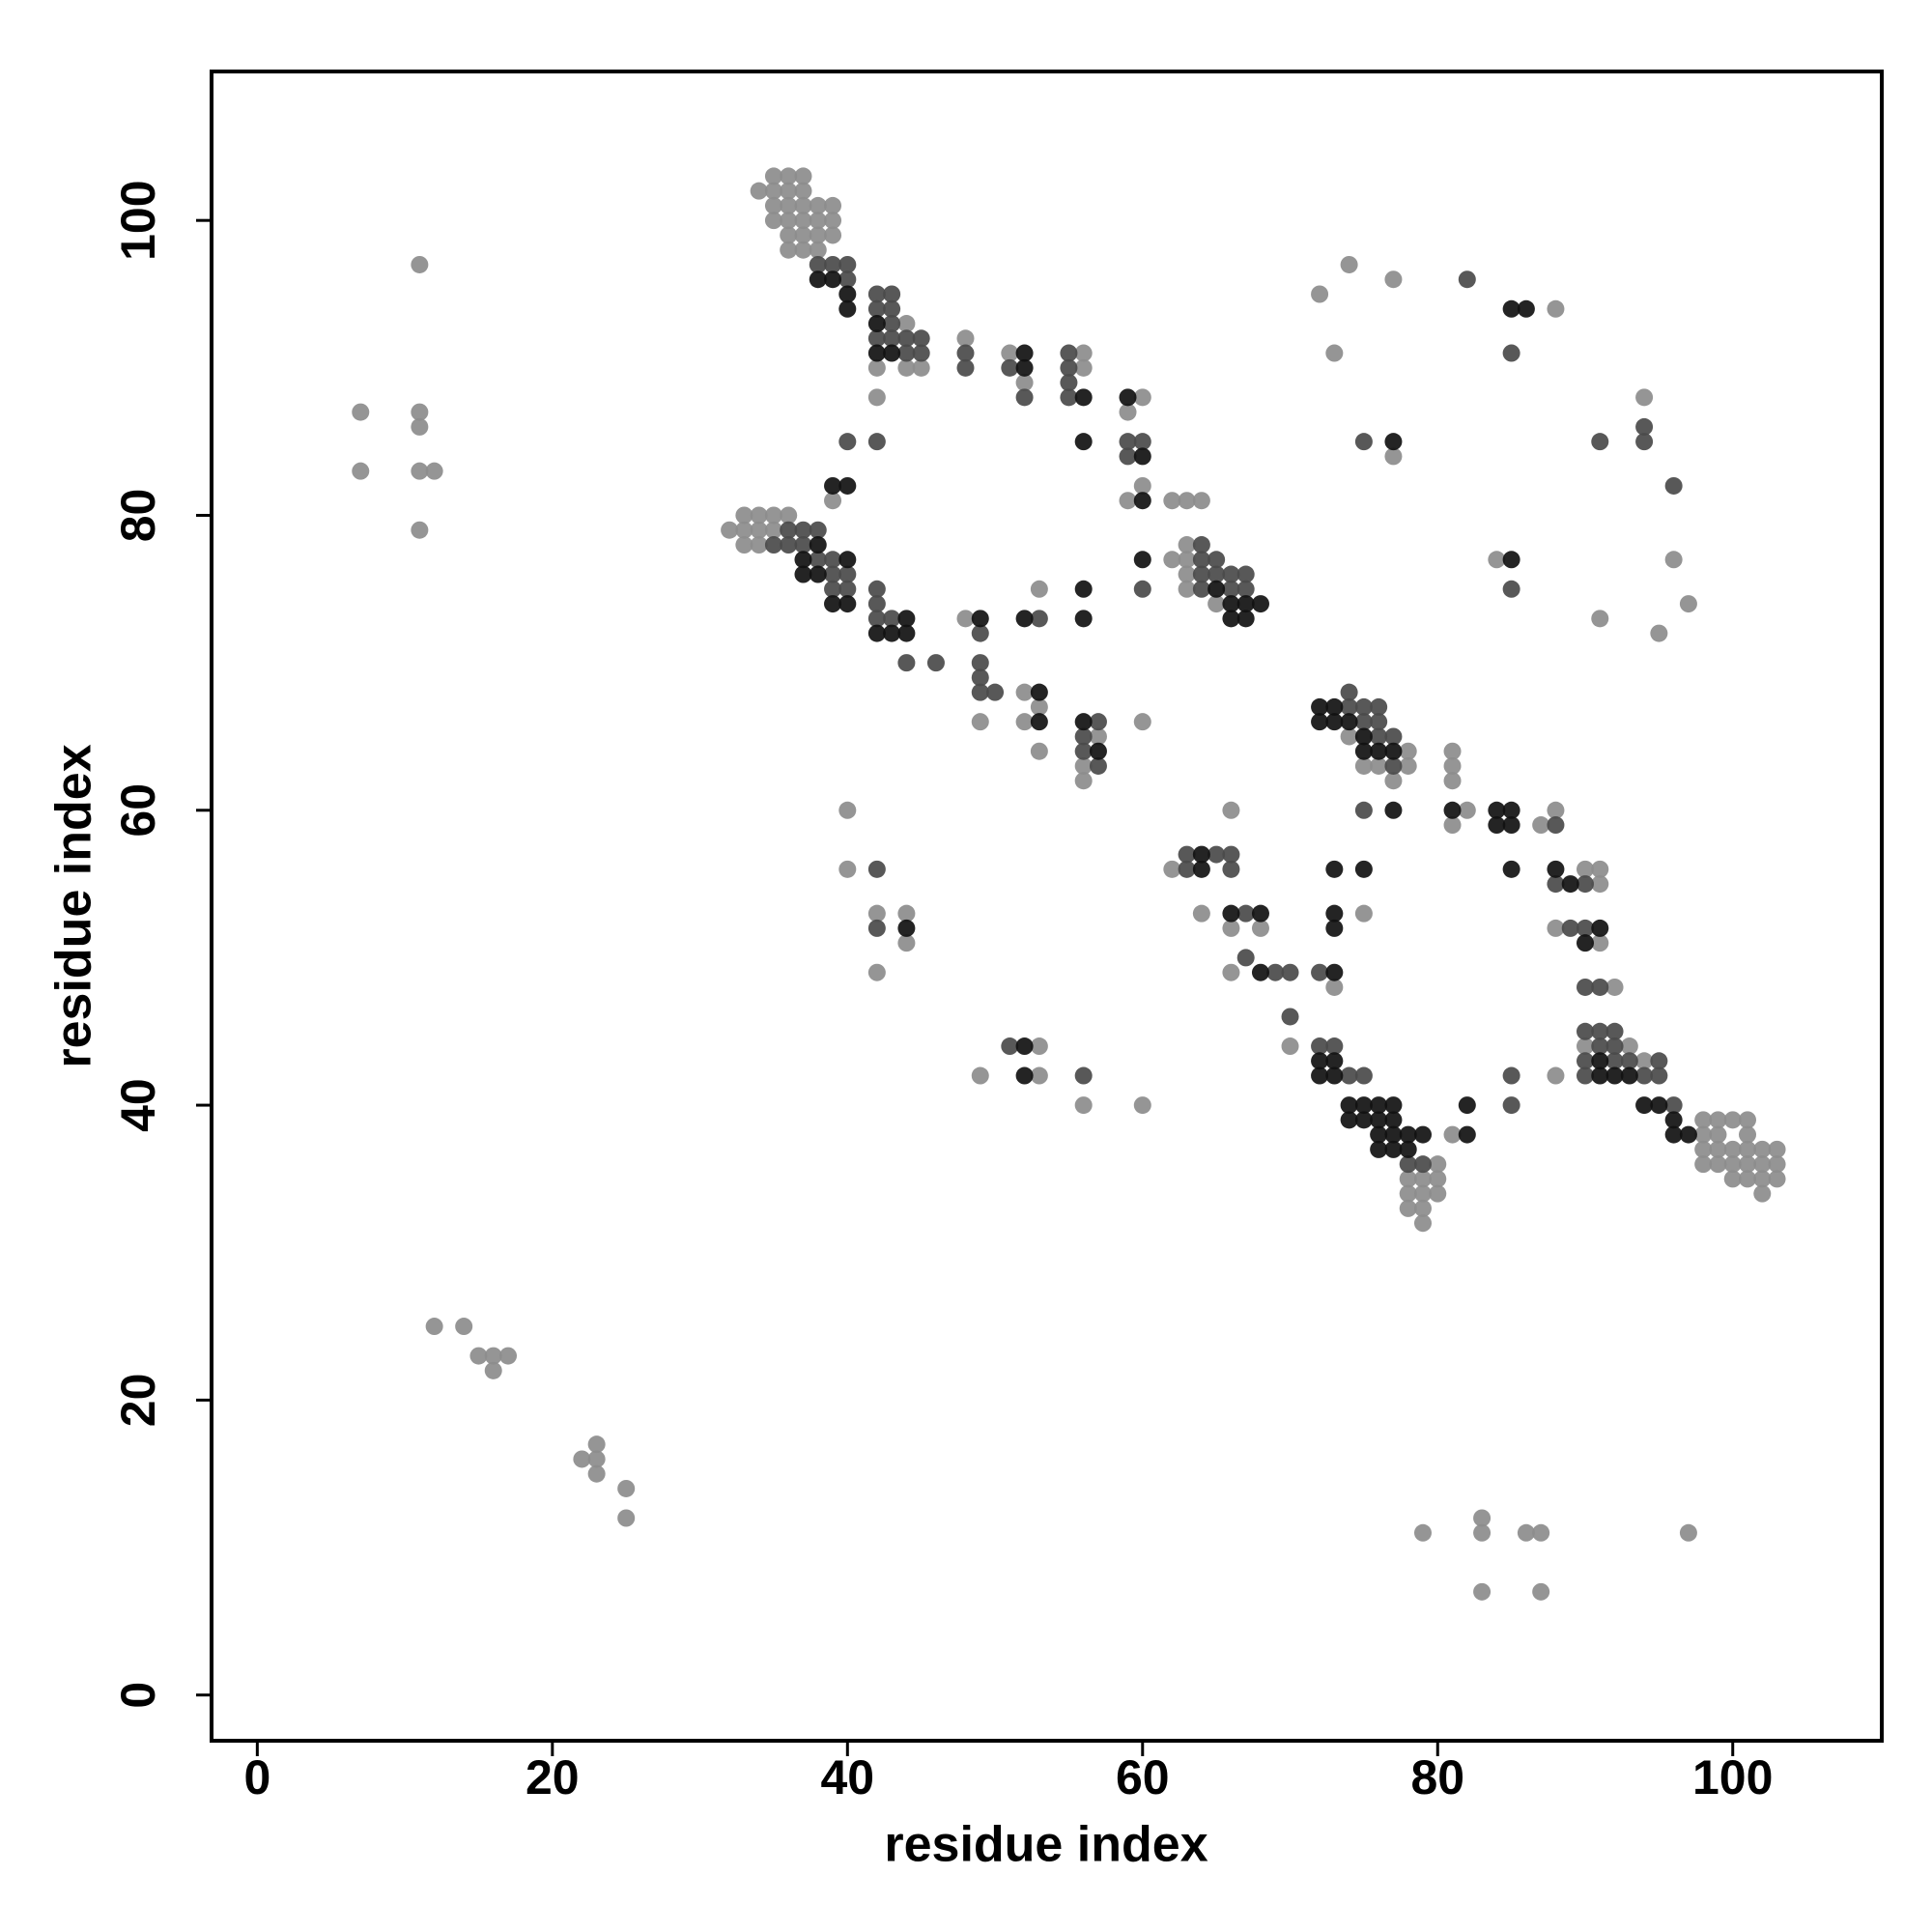 This screenshot has height=1932, width=1932. I want to click on y-tick-label: 100, so click(138, 220).